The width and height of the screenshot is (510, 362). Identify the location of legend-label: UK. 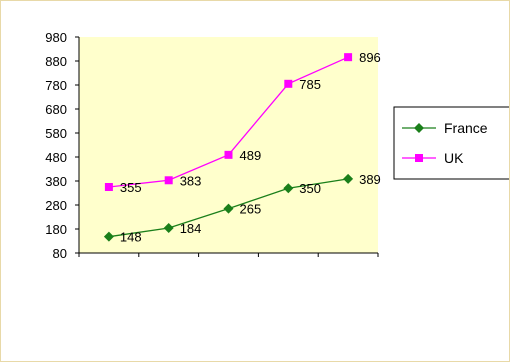
(454, 158).